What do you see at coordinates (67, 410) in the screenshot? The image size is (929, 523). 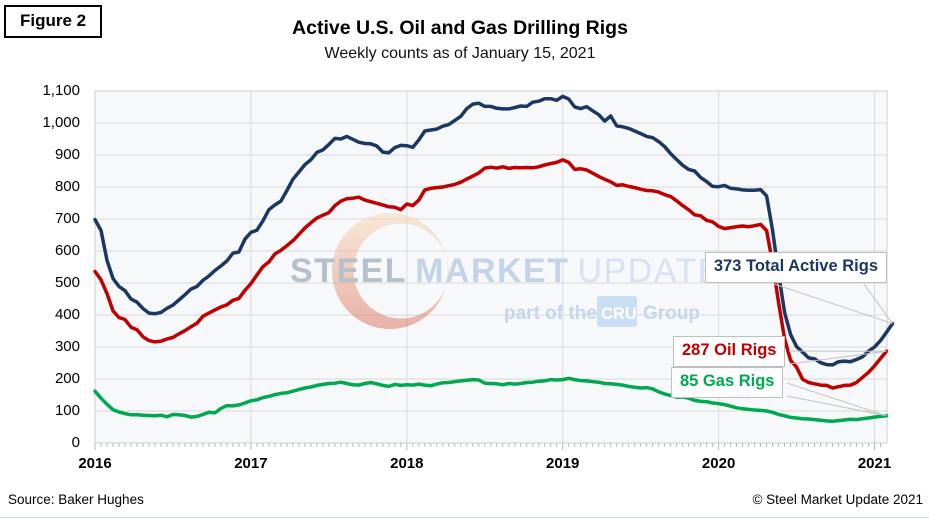 I see `y-axis-label: 100` at bounding box center [67, 410].